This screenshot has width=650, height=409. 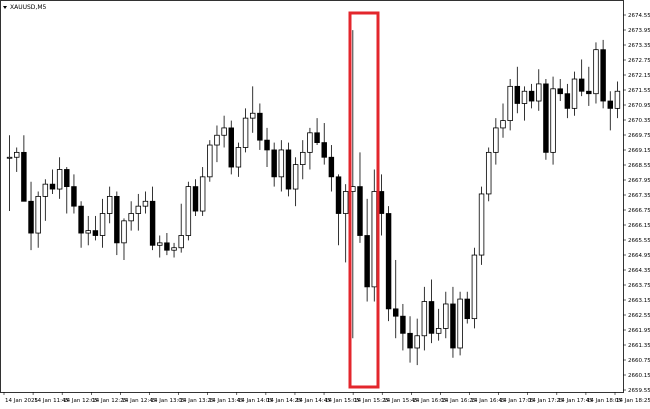 I want to click on y-tick-label: 2670.35, so click(x=639, y=121).